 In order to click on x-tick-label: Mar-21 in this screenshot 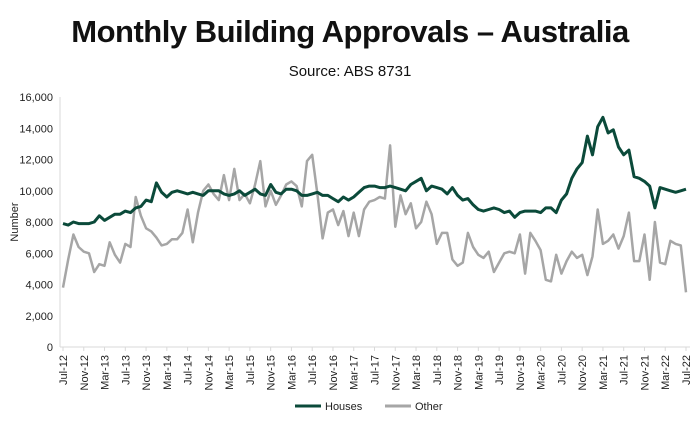, I will do `click(604, 372)`.